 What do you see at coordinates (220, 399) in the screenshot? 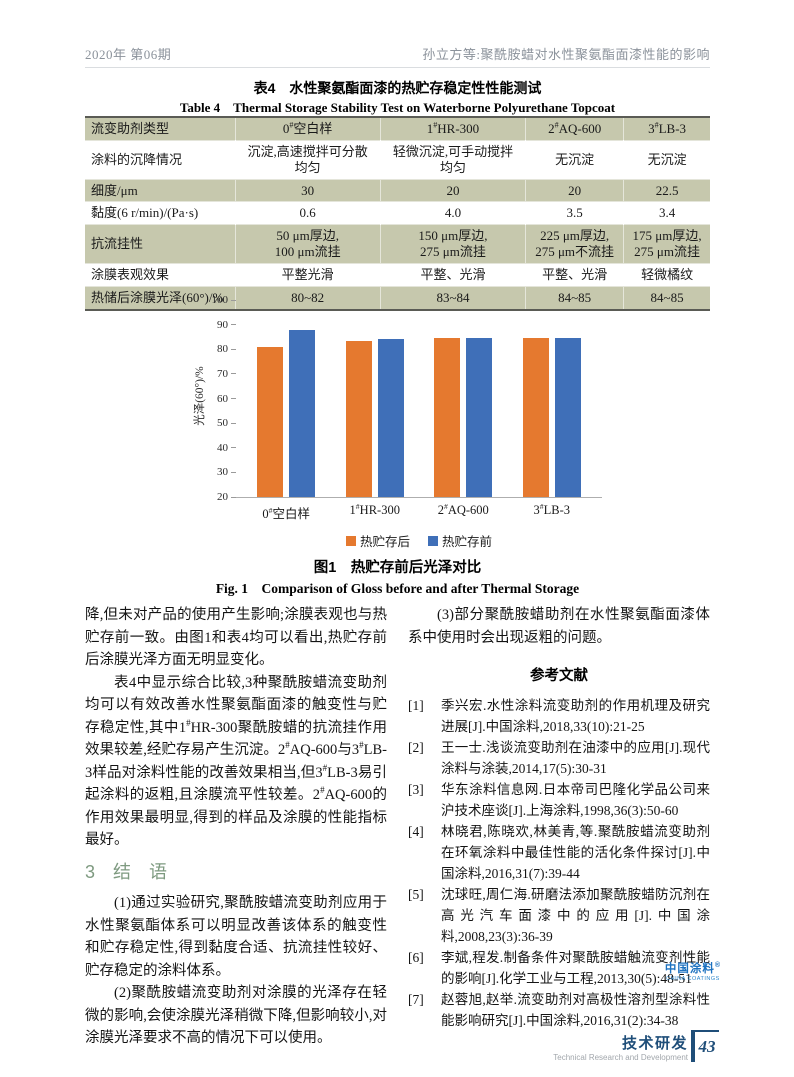
I see `y-axis-tick: 60` at bounding box center [220, 399].